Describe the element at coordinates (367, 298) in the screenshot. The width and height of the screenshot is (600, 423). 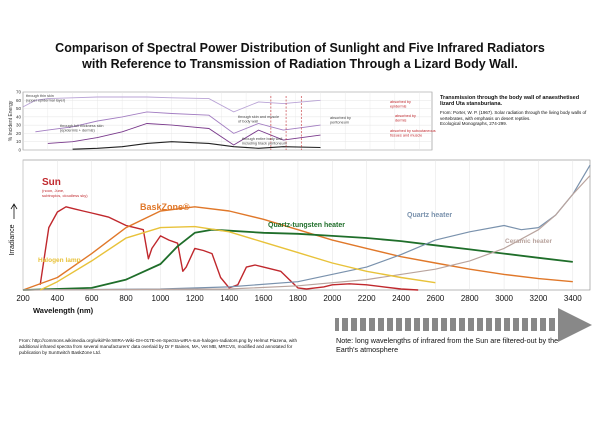
I see `x-tick-label: 2200` at that location.